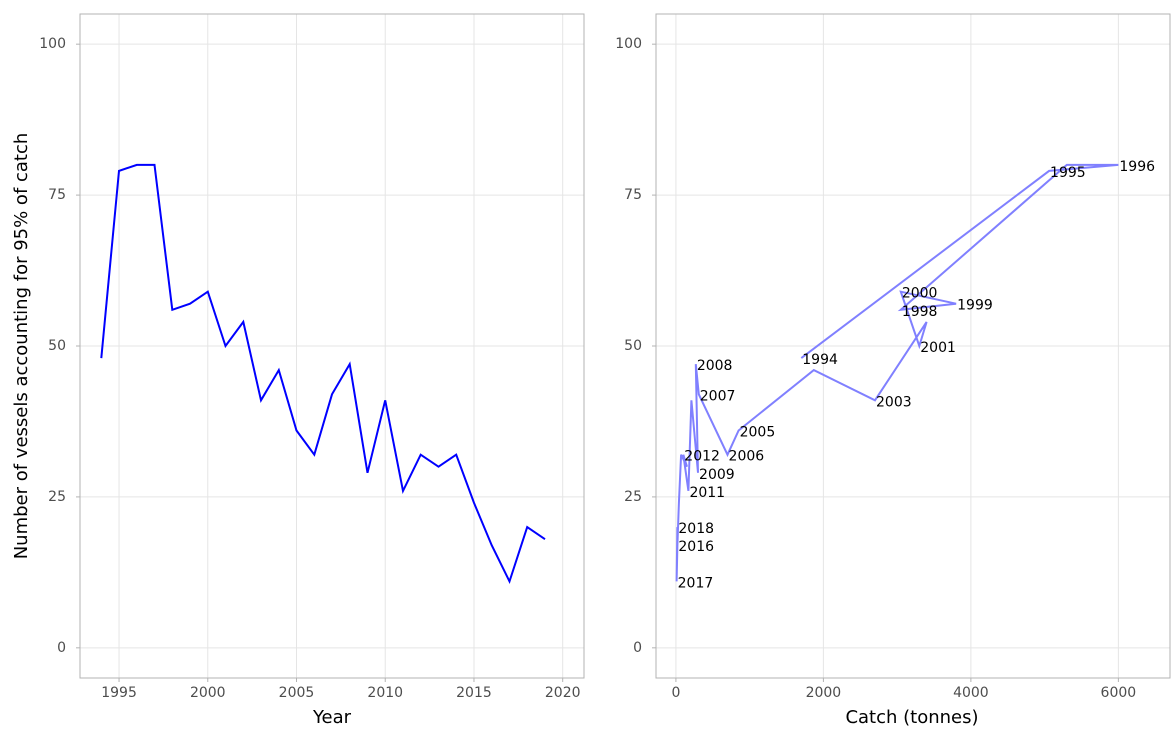 This screenshot has height=737, width=1171. What do you see at coordinates (971, 693) in the screenshot?
I see `x-tick-label: 4000` at bounding box center [971, 693].